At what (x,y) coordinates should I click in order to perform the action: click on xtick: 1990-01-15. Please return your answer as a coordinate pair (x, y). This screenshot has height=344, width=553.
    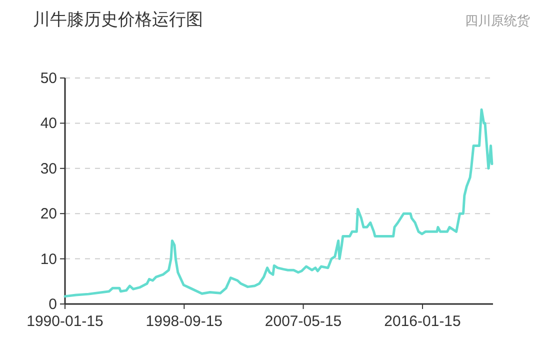
    Looking at the image, I should click on (65, 321).